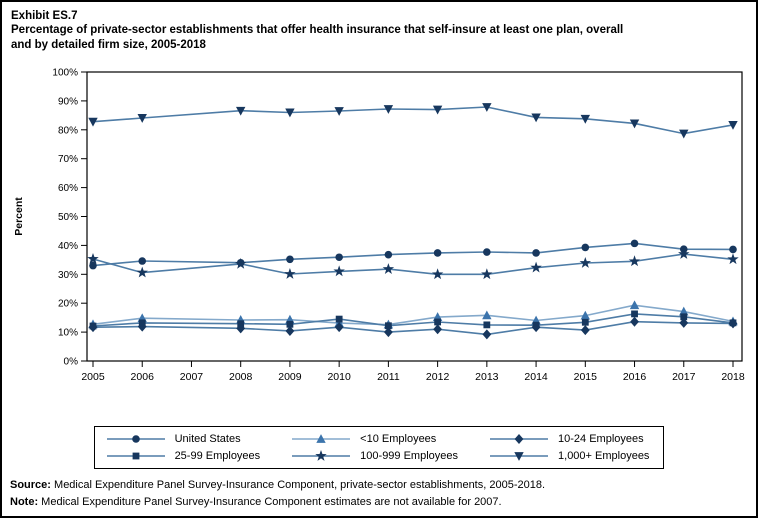  What do you see at coordinates (290, 377) in the screenshot?
I see `x-tick-label: 2009` at bounding box center [290, 377].